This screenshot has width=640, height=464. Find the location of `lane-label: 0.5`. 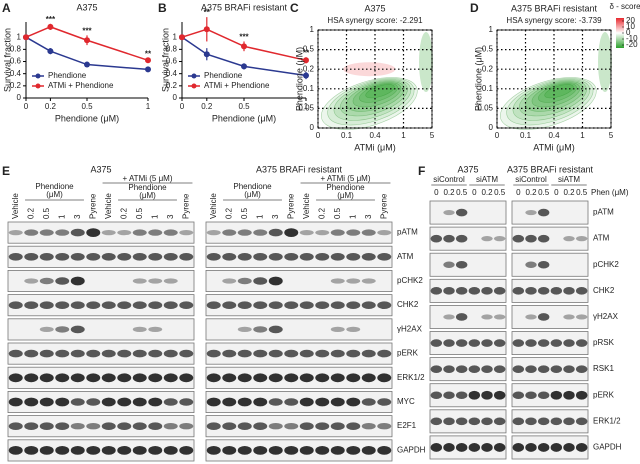

lane-label: 0.5 is located at coordinates (46, 213).